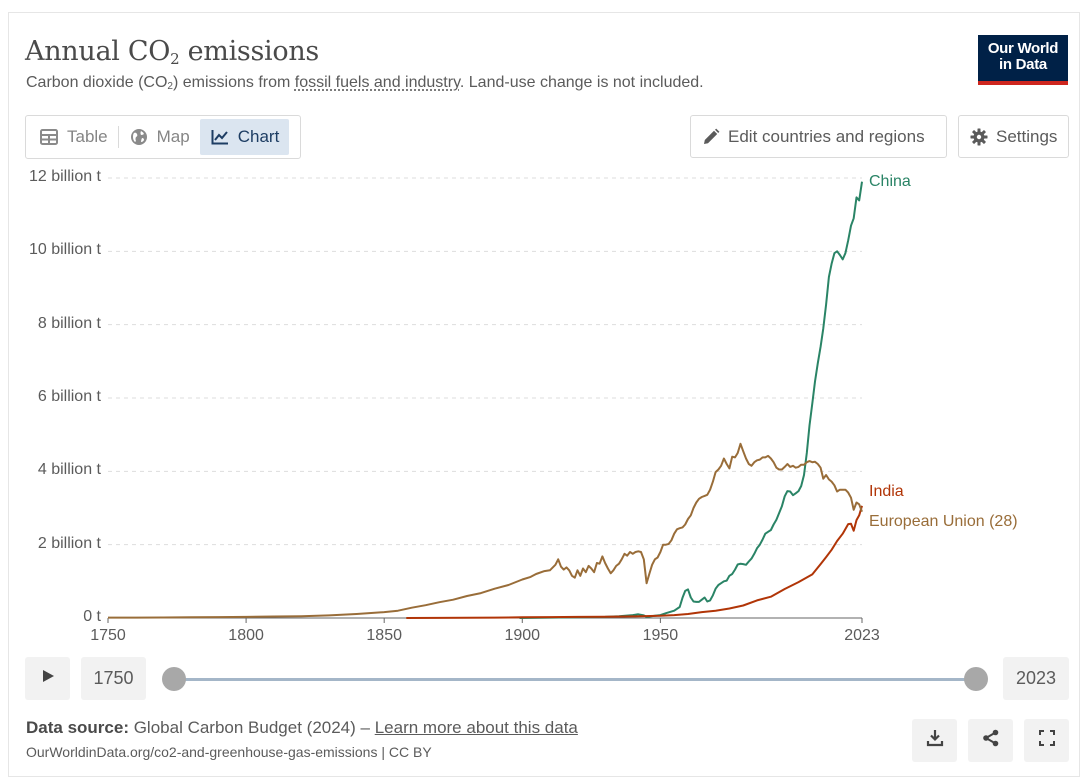 The height and width of the screenshot is (783, 1088). Describe the element at coordinates (1013, 136) in the screenshot. I see `settings-button: Settings` at that location.